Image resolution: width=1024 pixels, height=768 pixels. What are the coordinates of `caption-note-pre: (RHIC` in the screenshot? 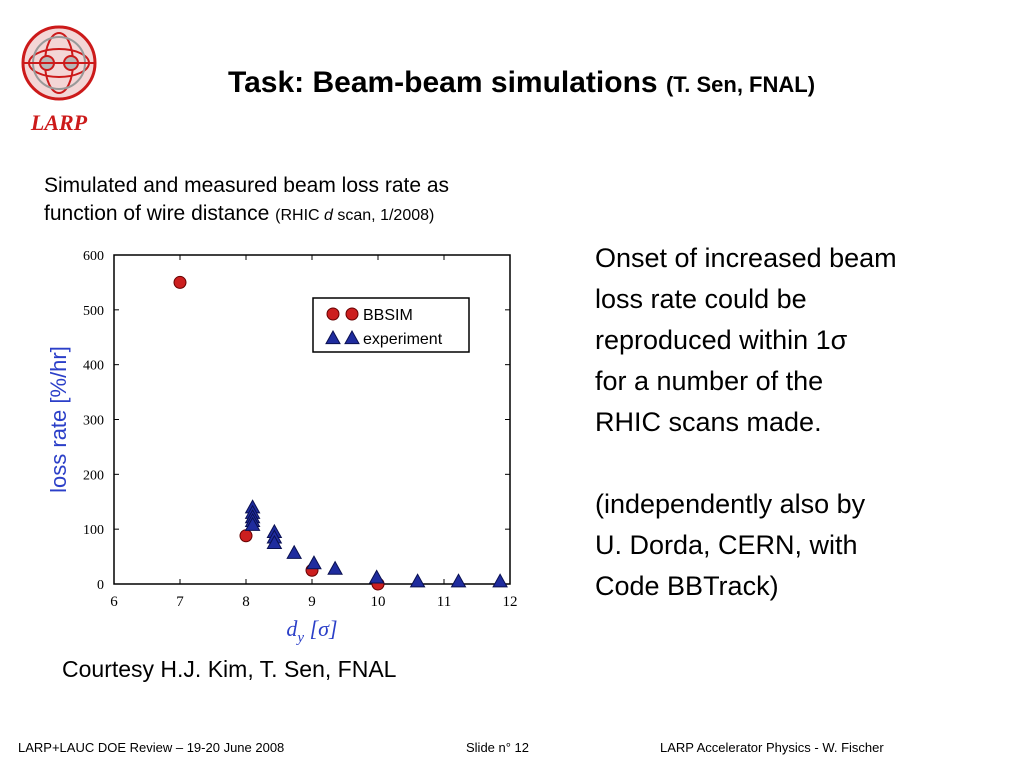 It's located at (300, 215).